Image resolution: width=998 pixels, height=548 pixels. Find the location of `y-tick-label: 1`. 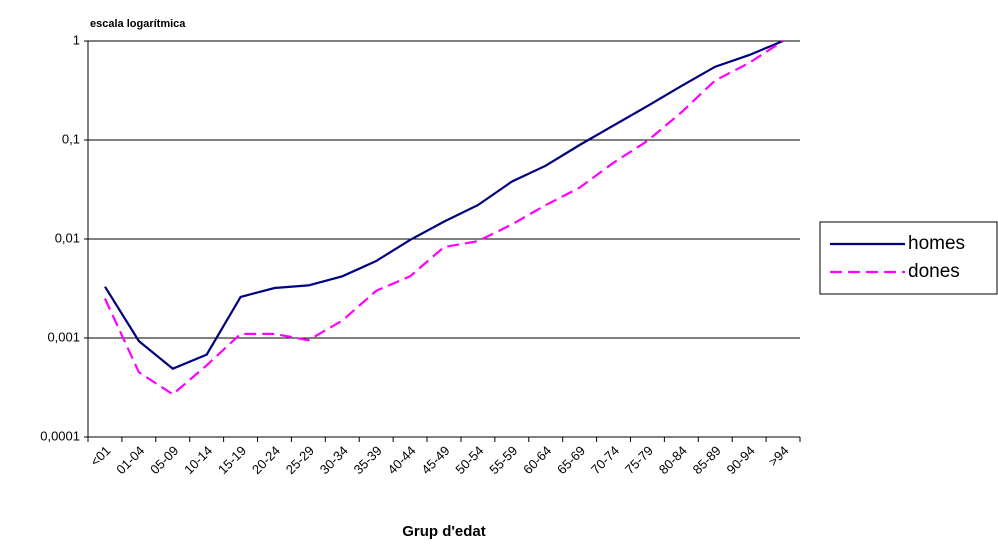

y-tick-label: 1 is located at coordinates (76, 39).